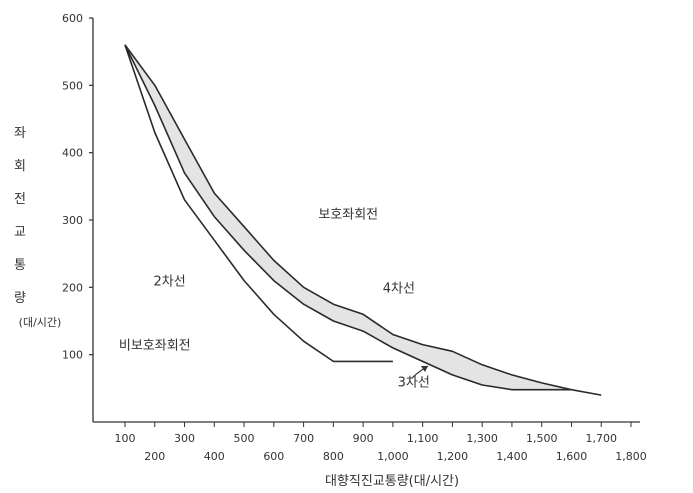  Describe the element at coordinates (482, 438) in the screenshot. I see `x-tick-label-upper: 1,300` at that location.